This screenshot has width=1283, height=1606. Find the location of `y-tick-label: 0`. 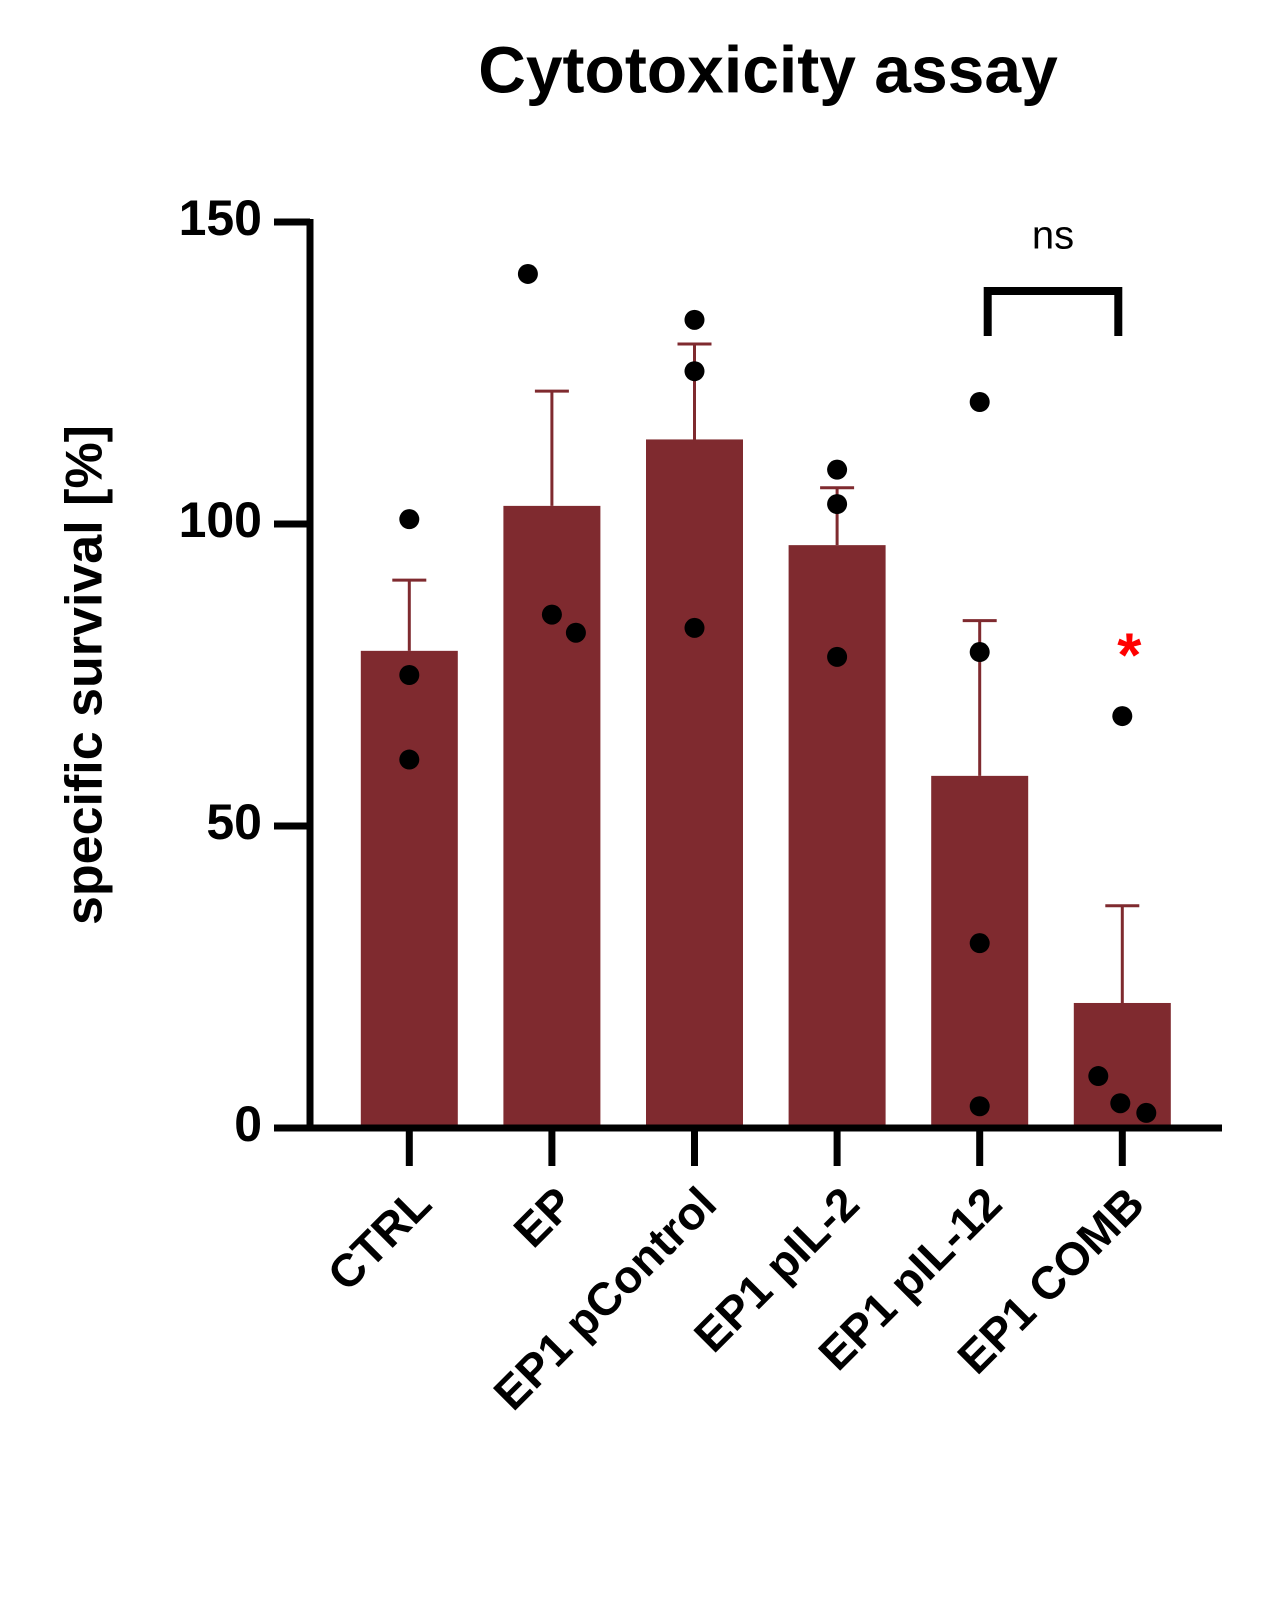

y-tick-label: 0 is located at coordinates (248, 1124).